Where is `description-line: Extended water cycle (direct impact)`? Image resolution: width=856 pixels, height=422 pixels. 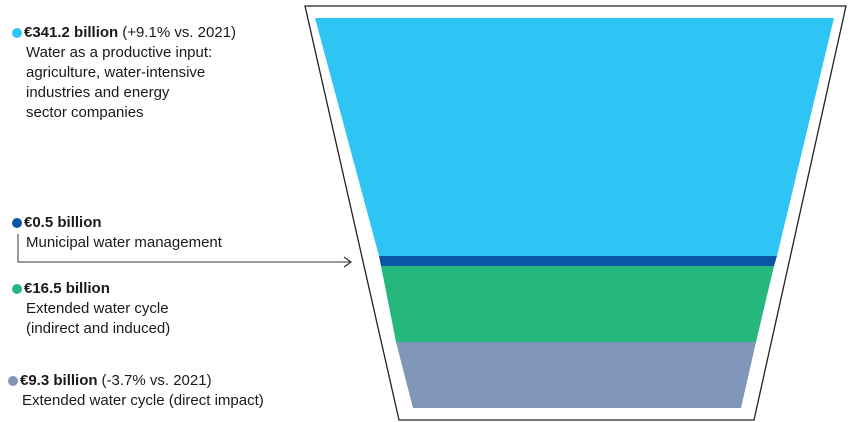 description-line: Extended water cycle (direct impact) is located at coordinates (143, 400).